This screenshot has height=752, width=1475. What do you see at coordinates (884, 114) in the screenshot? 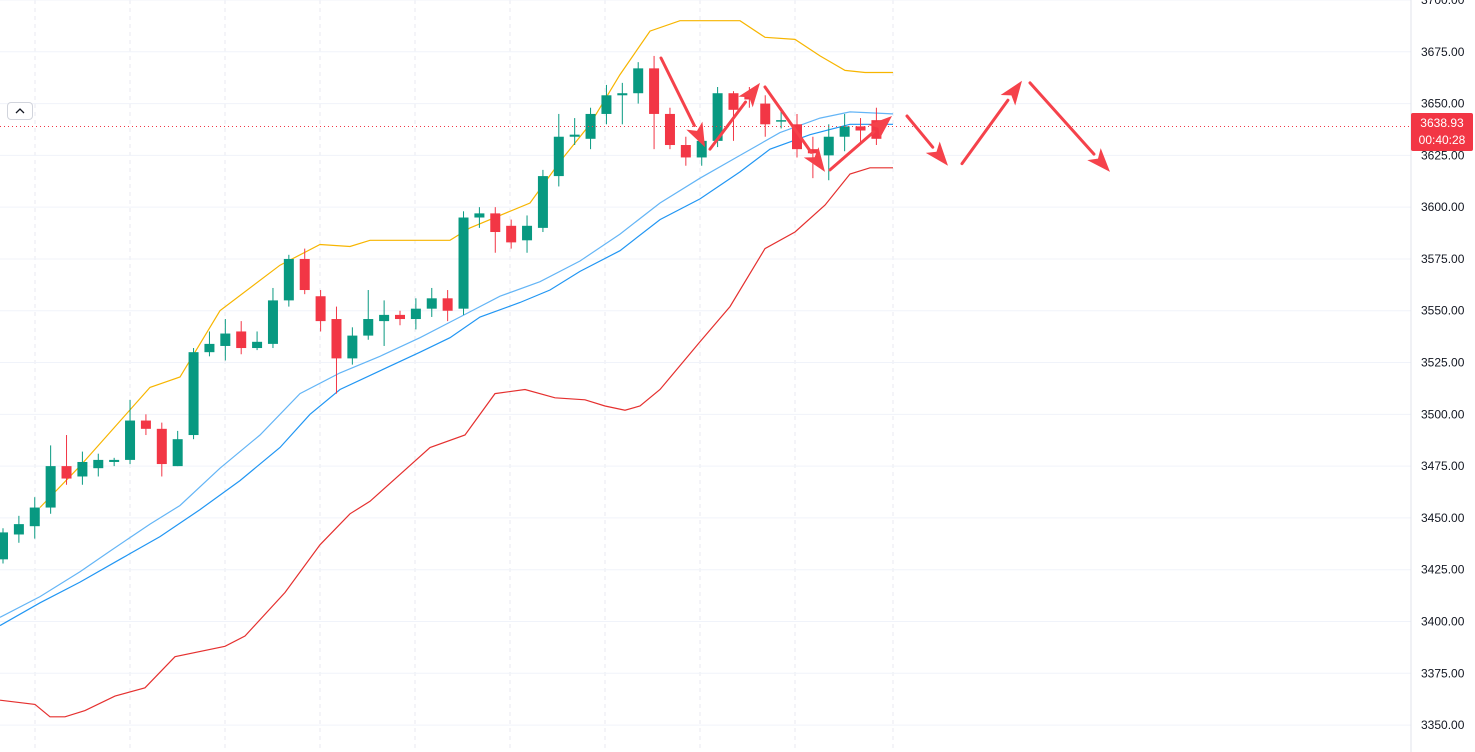
I see `annotation-arrows` at bounding box center [884, 114].